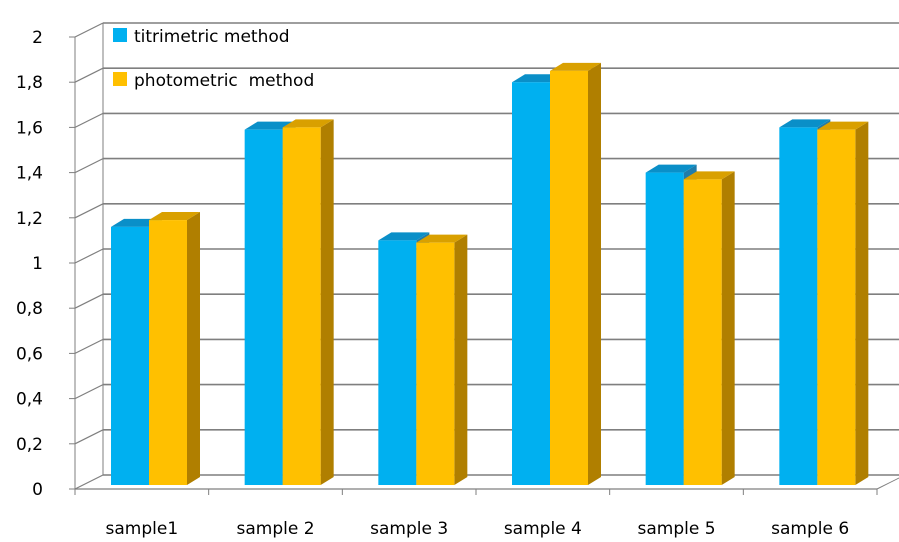 This screenshot has height=542, width=899. What do you see at coordinates (37, 38) in the screenshot?
I see `y-tick-label: 2` at bounding box center [37, 38].